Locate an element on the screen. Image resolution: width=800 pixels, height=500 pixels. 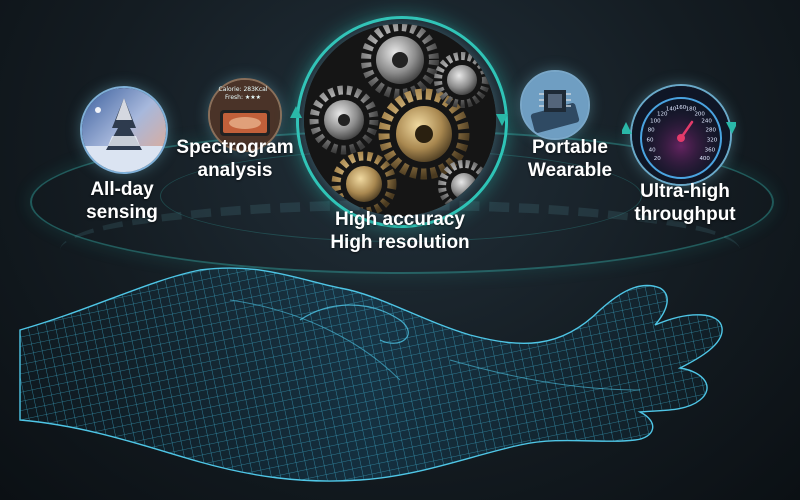
phone-fresh-text: Fresh: ★★★ is located at coordinates (243, 97).